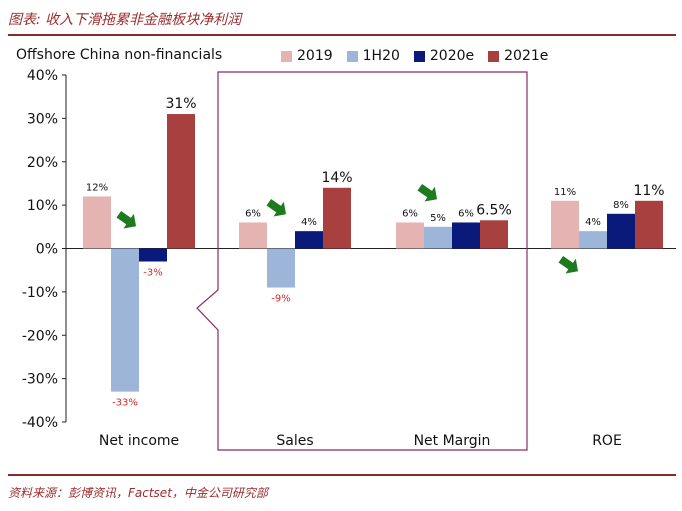 The image size is (682, 511). Describe the element at coordinates (42, 119) in the screenshot. I see `y-tick-label: 30%` at that location.